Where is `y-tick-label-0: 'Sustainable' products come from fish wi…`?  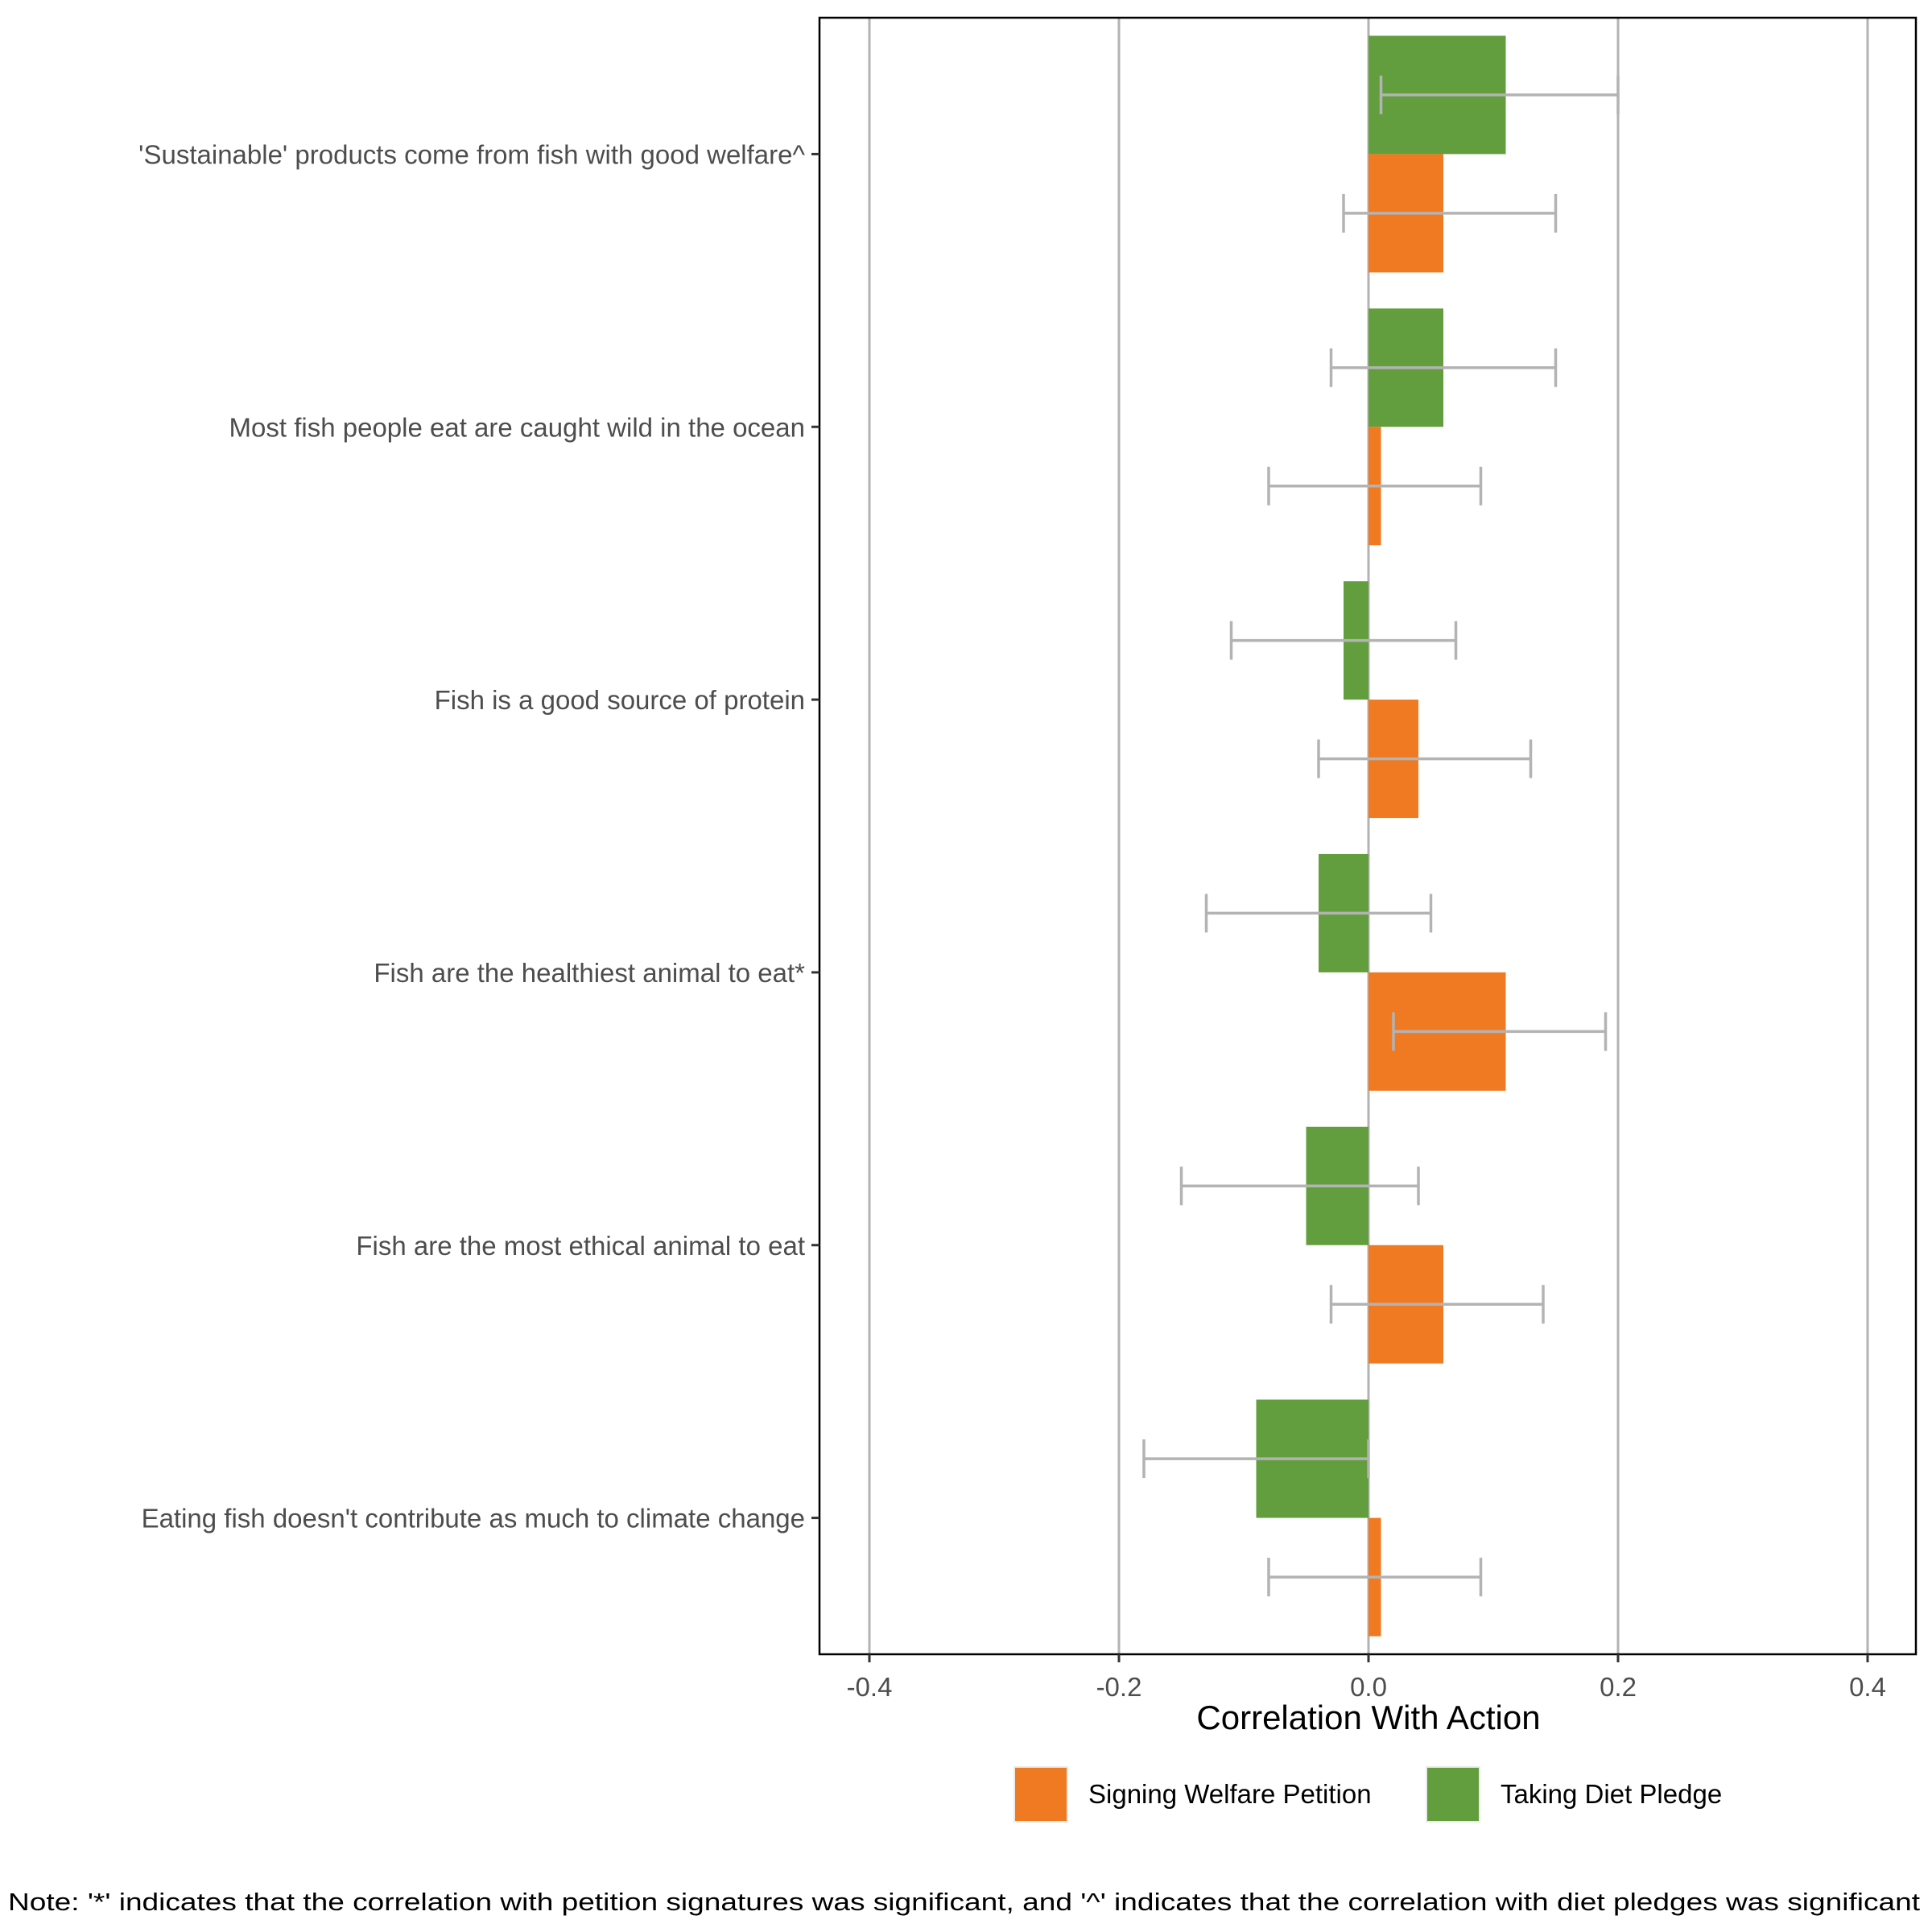
y-tick-label-0: 'Sustainable' products come from fish wi… is located at coordinates (471, 154).